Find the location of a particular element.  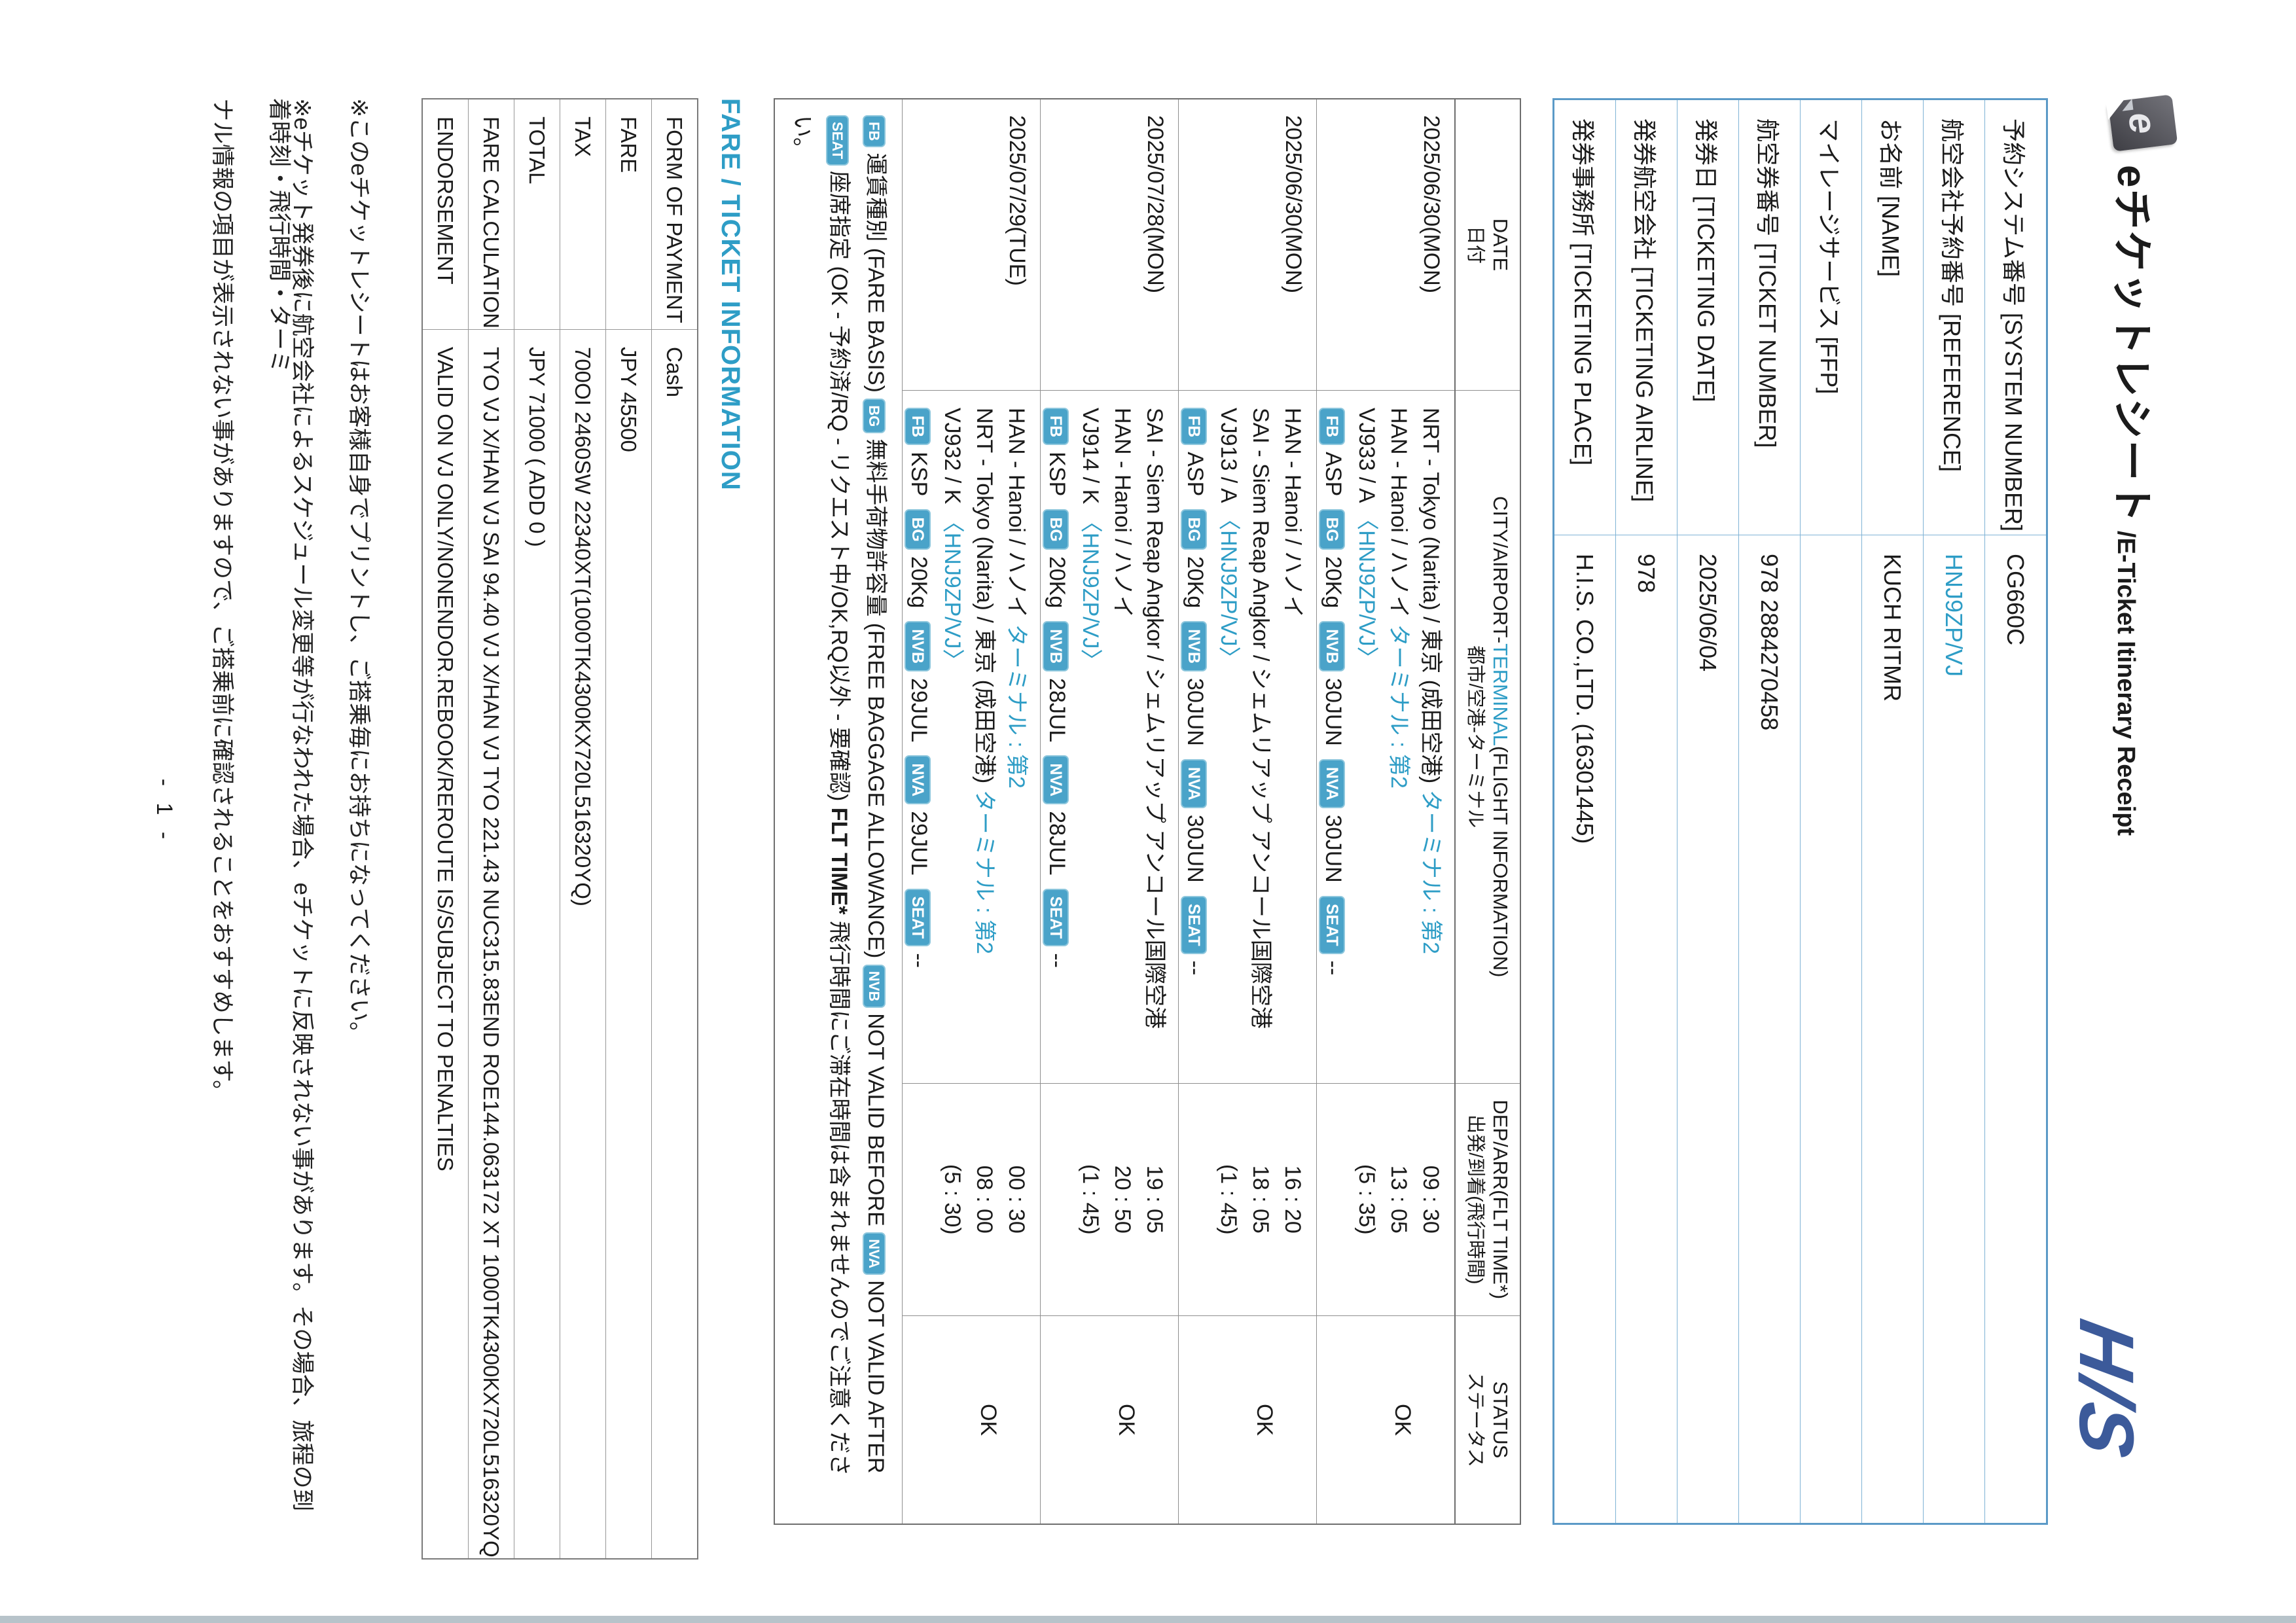

nva-badge-group: NVA 29JUL is located at coordinates (918, 815).